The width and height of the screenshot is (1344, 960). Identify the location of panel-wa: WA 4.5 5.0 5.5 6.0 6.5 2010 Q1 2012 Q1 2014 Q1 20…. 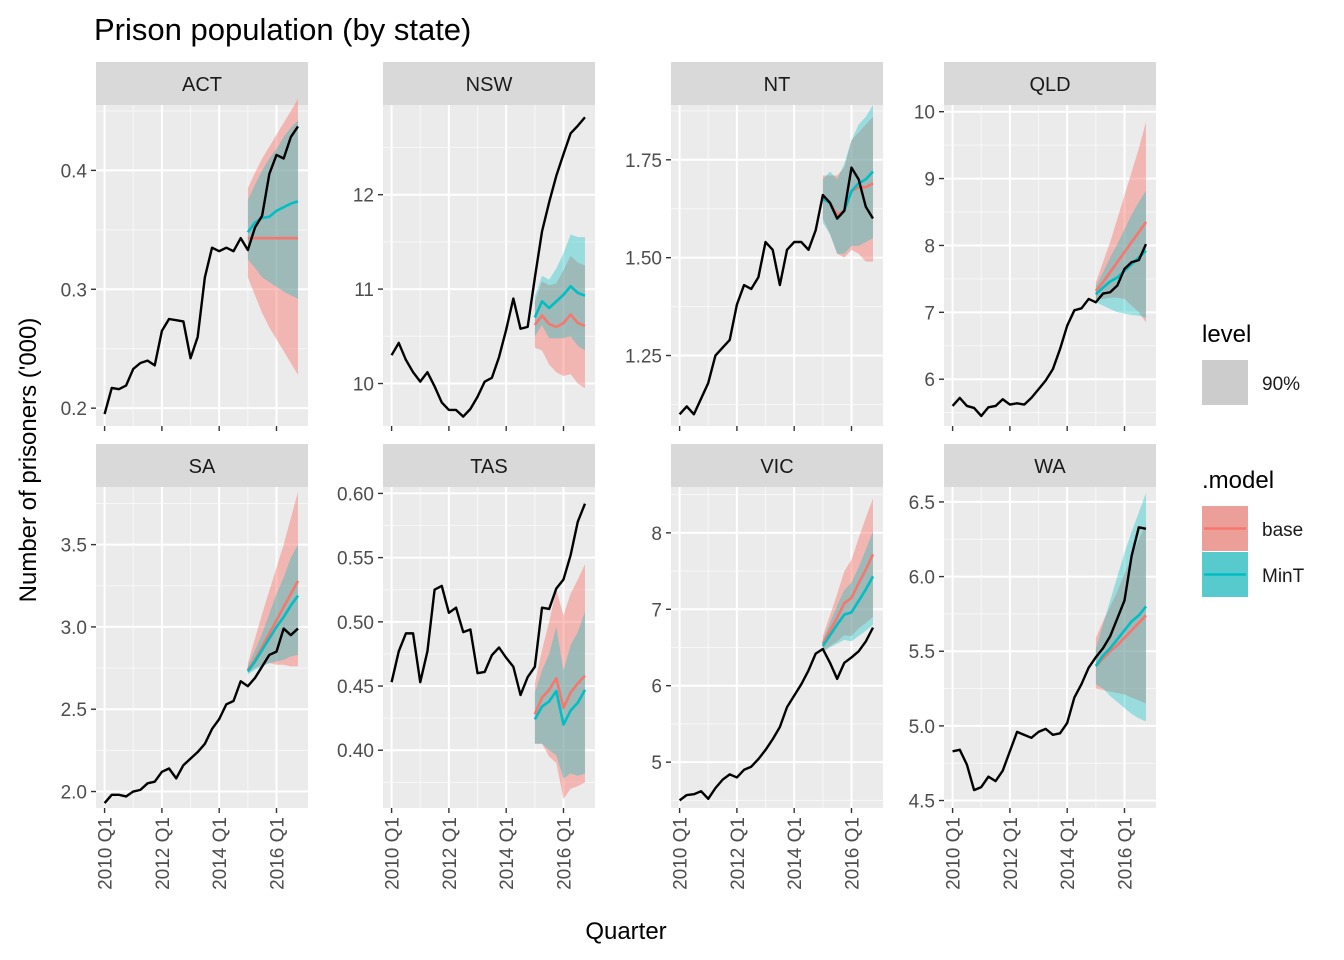
(1032, 667).